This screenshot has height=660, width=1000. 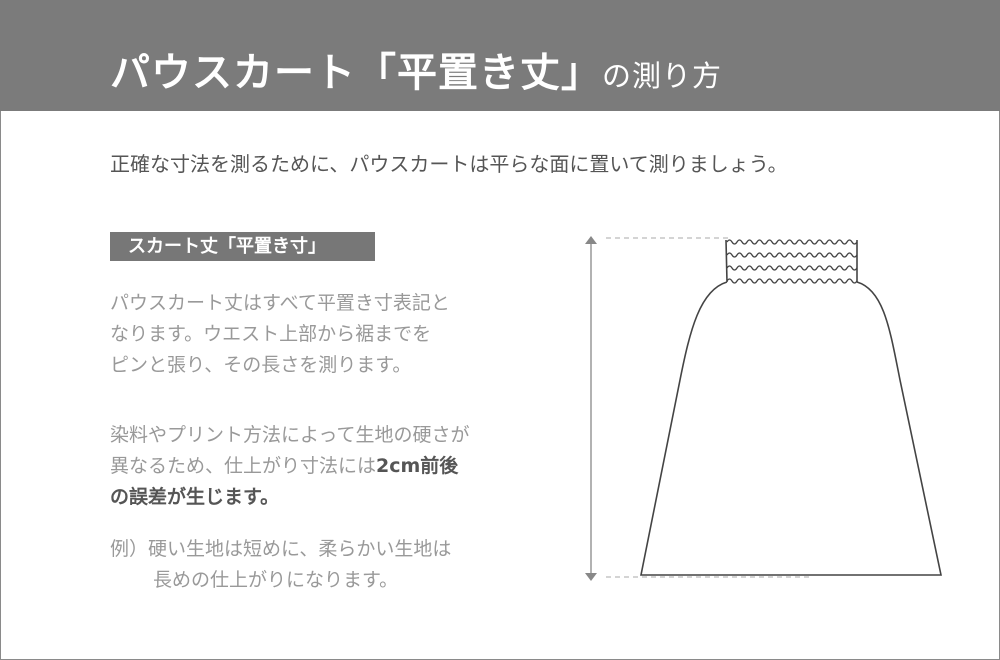 I want to click on intro-text: 正確な寸法を測るために、パウスカートは平らな面に置いて測りましょう。, so click(x=449, y=164).